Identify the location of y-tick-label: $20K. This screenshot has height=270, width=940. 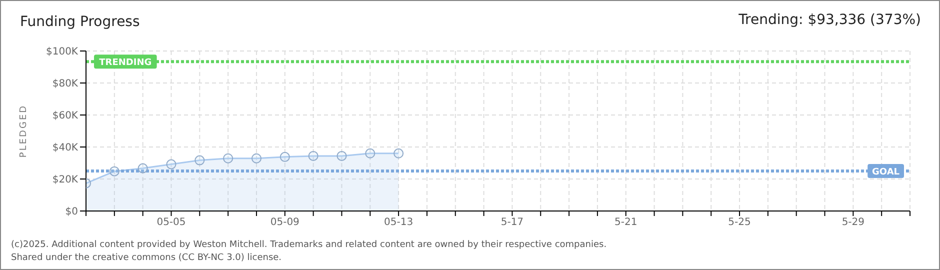
(65, 180).